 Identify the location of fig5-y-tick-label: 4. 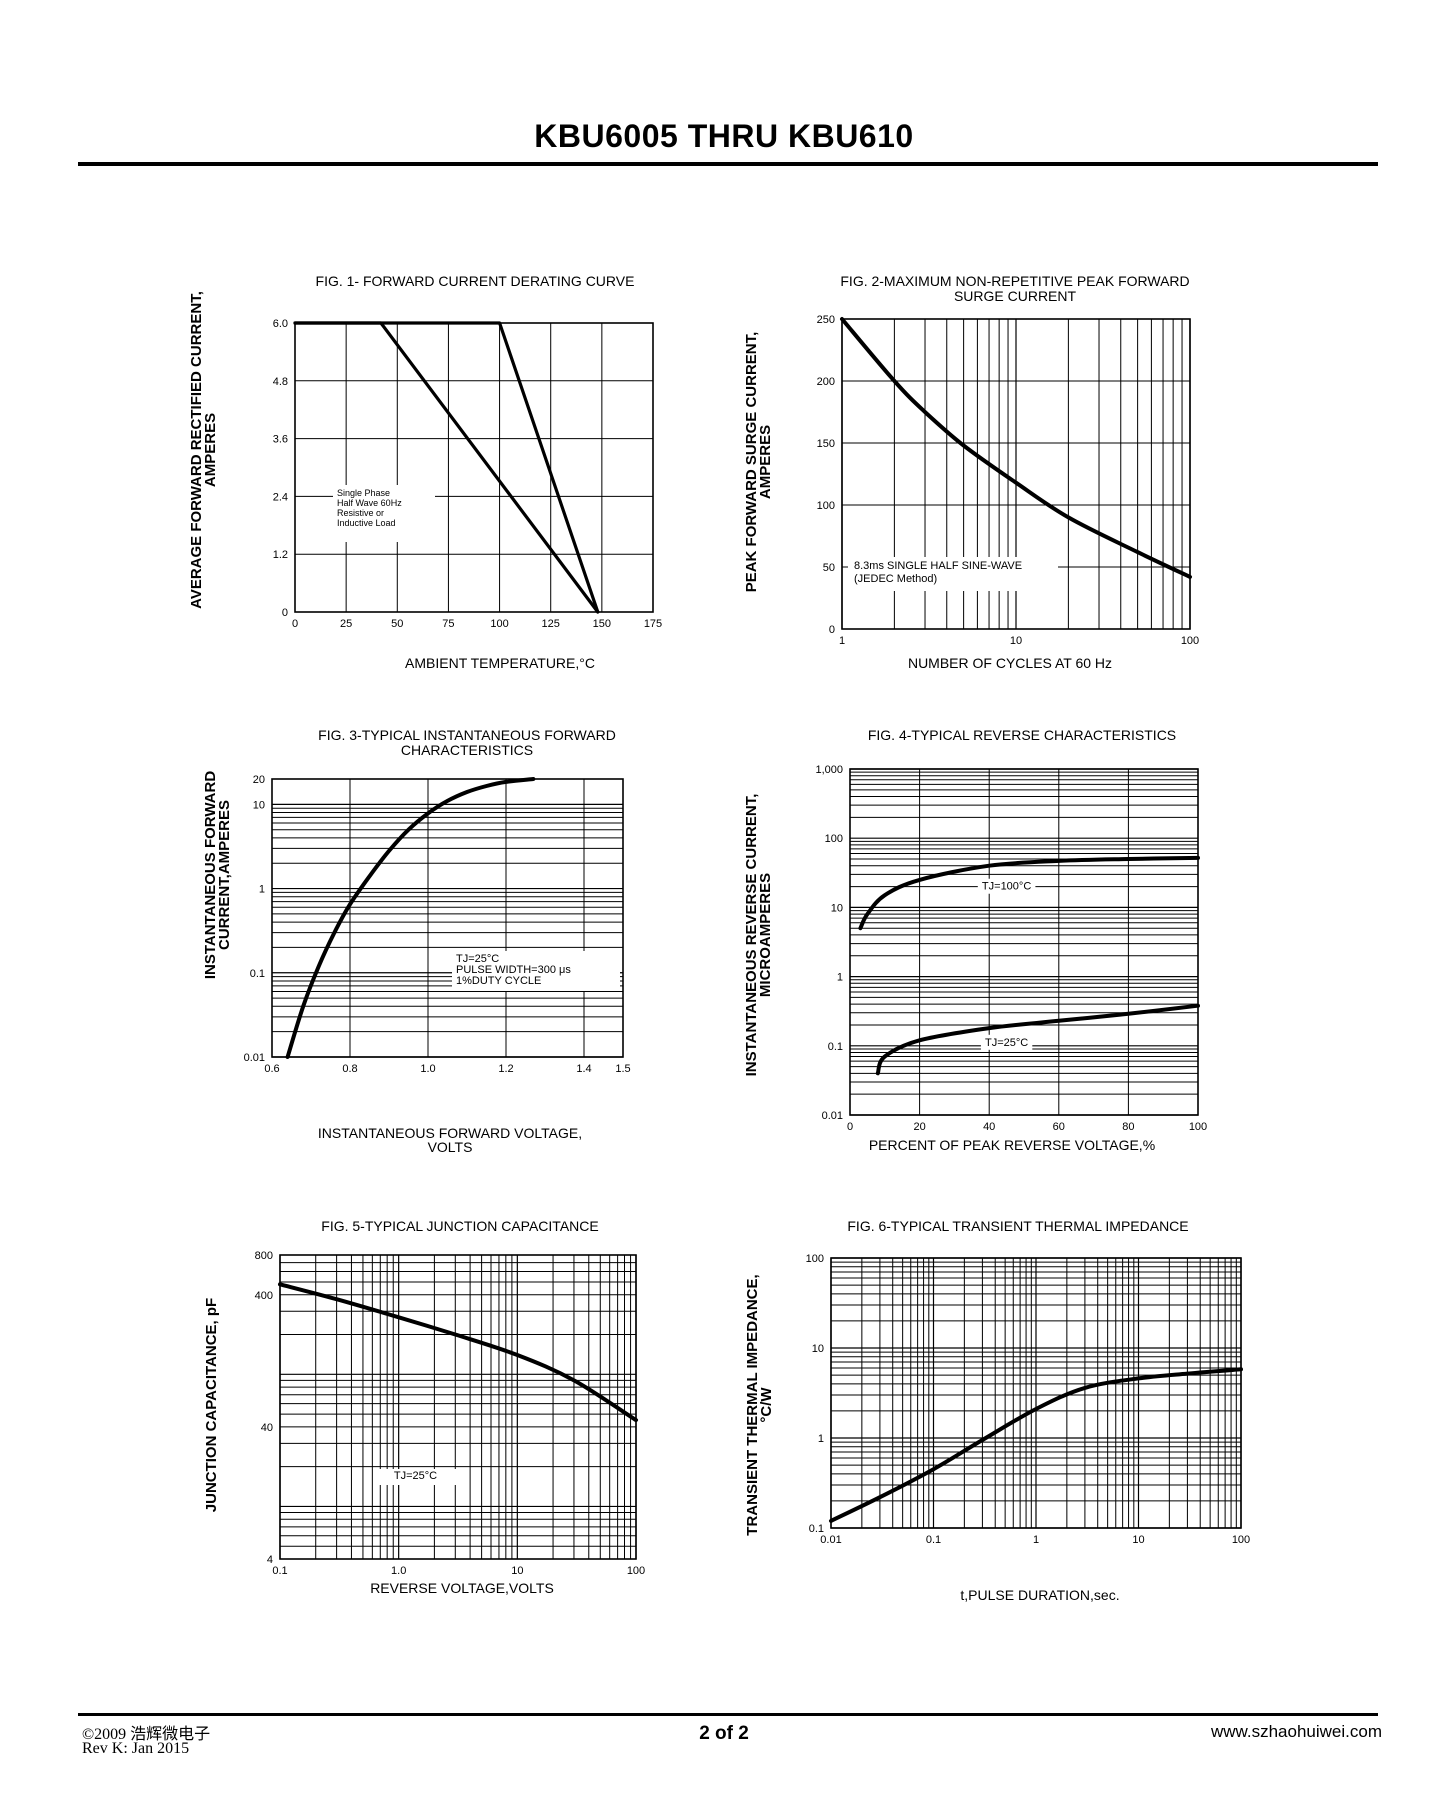
(270, 1560).